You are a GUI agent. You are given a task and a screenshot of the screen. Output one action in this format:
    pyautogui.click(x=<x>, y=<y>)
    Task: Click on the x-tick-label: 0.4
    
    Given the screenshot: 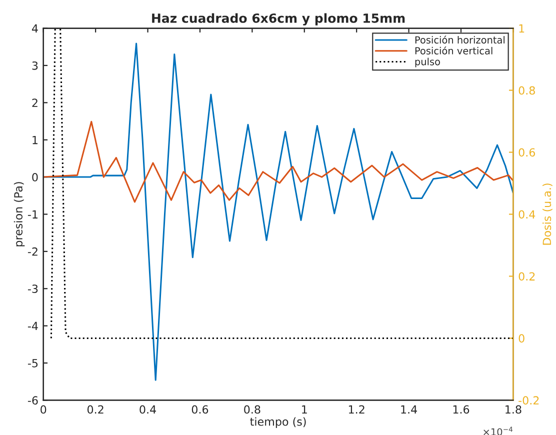 What is the action you would take?
    pyautogui.click(x=148, y=409)
    